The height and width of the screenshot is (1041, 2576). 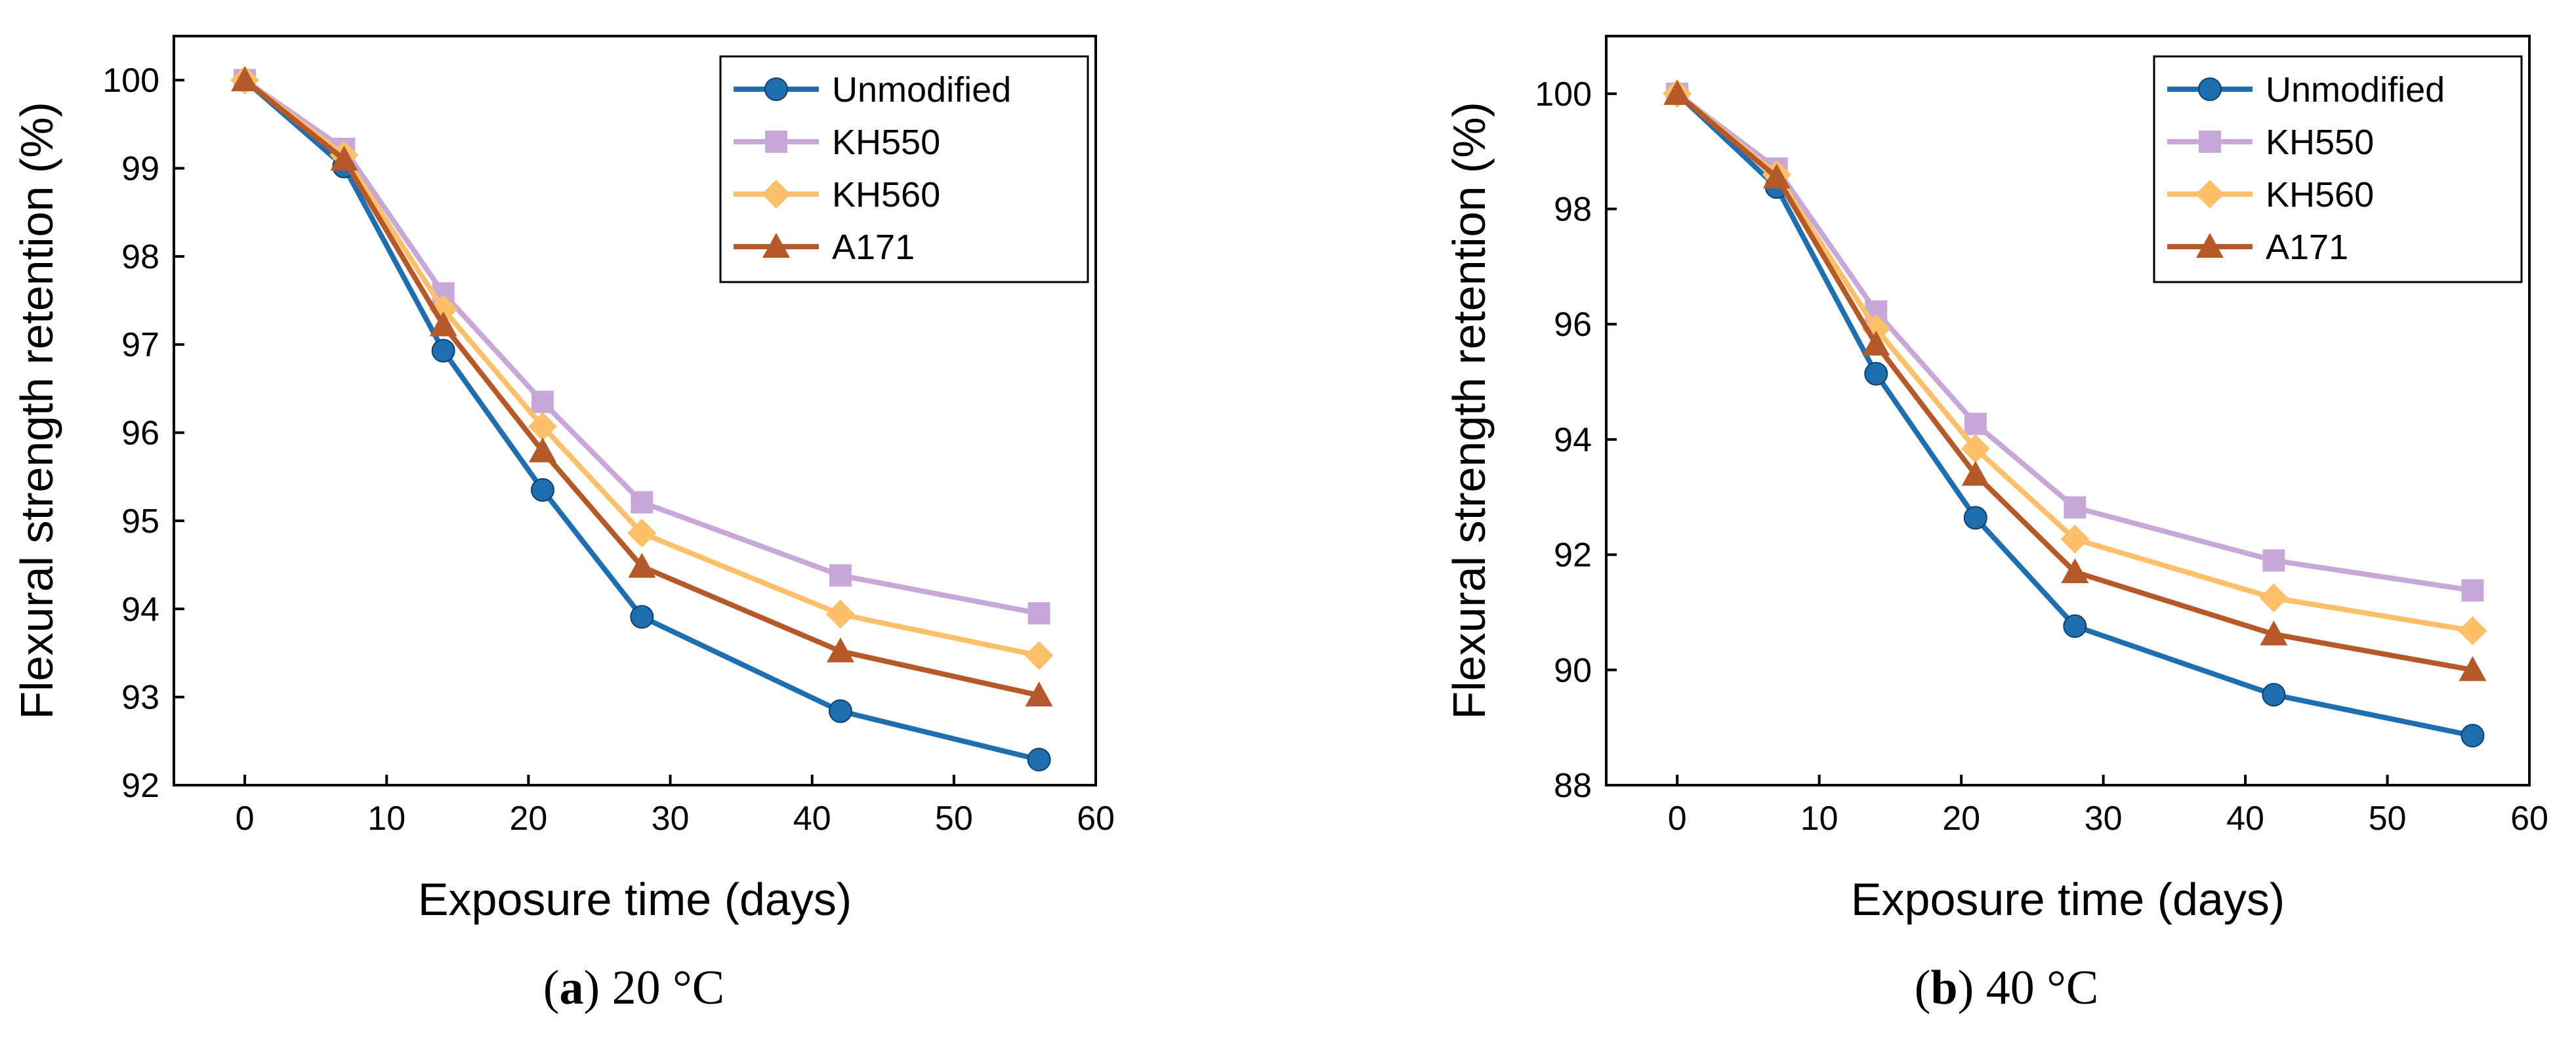 What do you see at coordinates (2029, 988) in the screenshot?
I see `caption-rest: ) 40 °C` at bounding box center [2029, 988].